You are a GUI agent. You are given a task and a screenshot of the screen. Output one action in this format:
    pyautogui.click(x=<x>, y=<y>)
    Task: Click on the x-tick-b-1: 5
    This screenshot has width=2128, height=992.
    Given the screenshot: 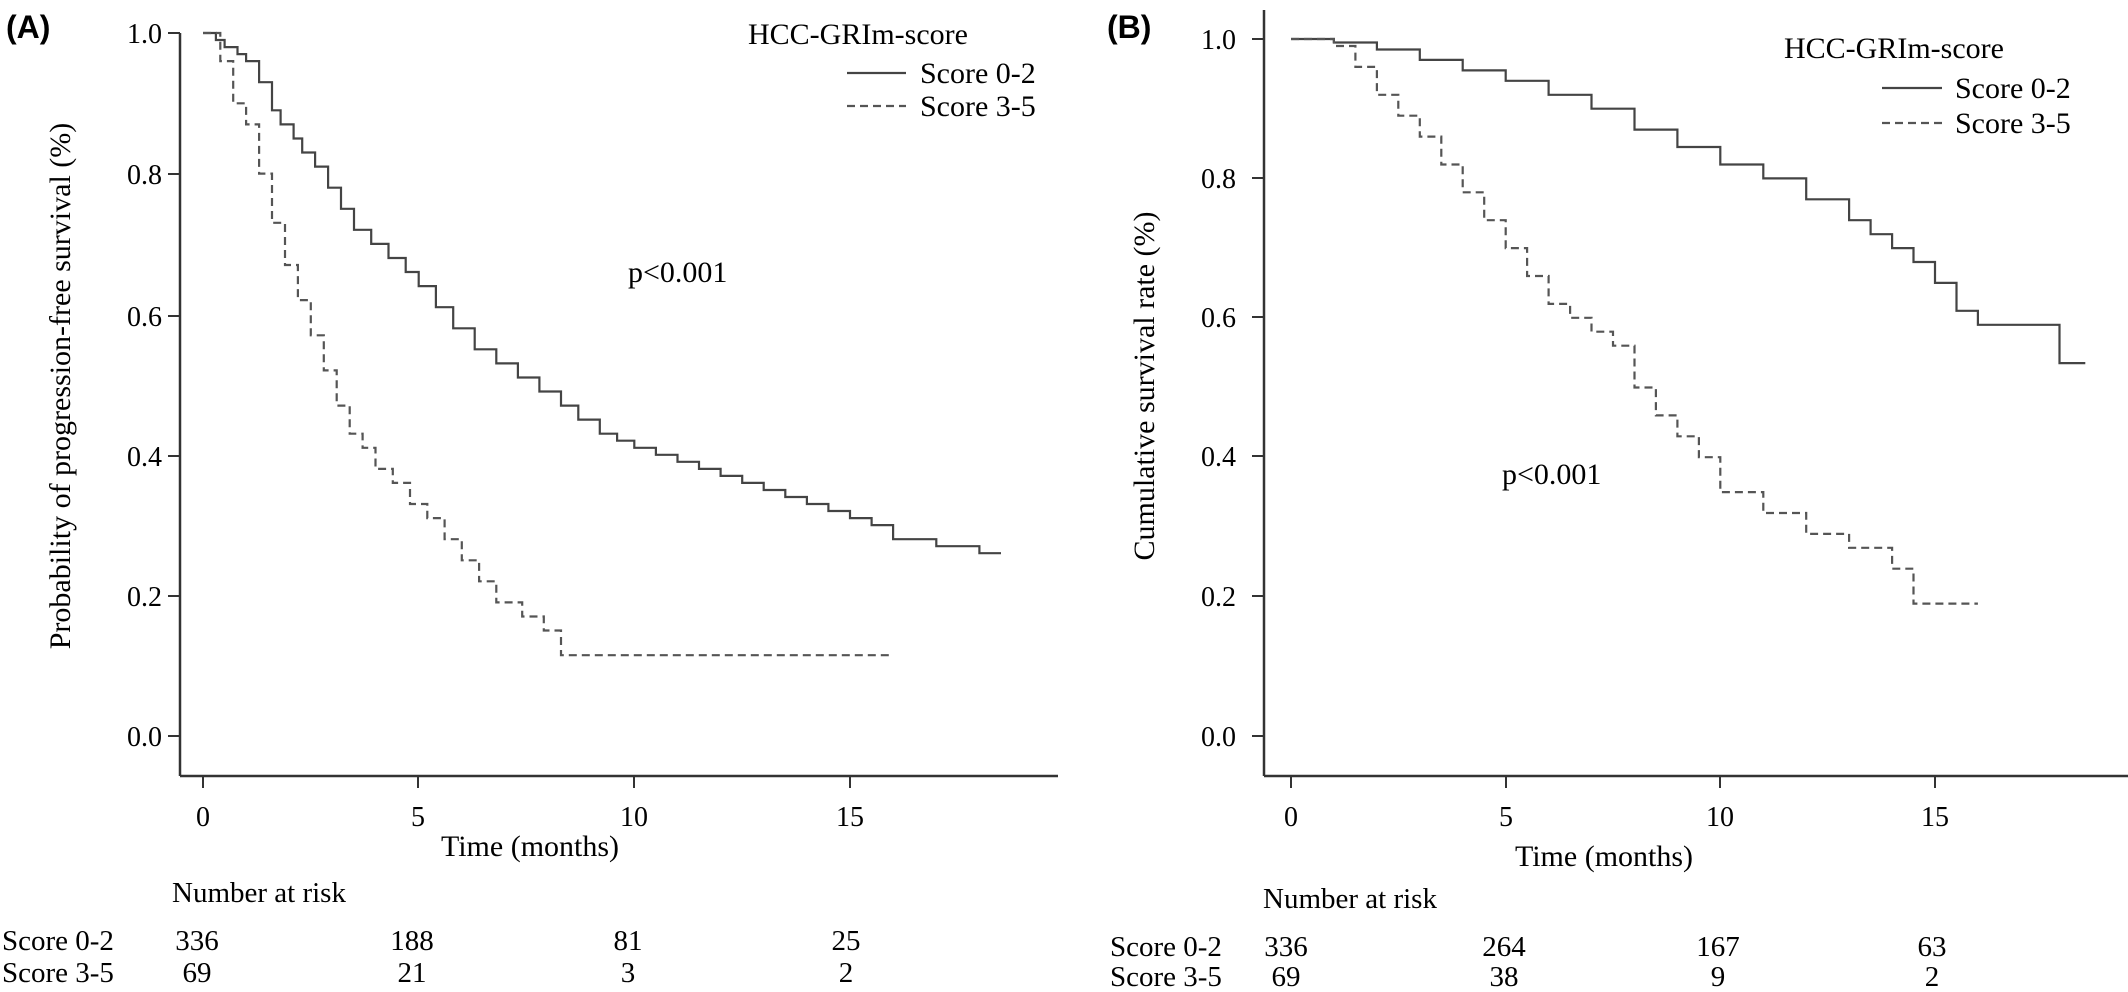 What is the action you would take?
    pyautogui.click(x=1506, y=804)
    